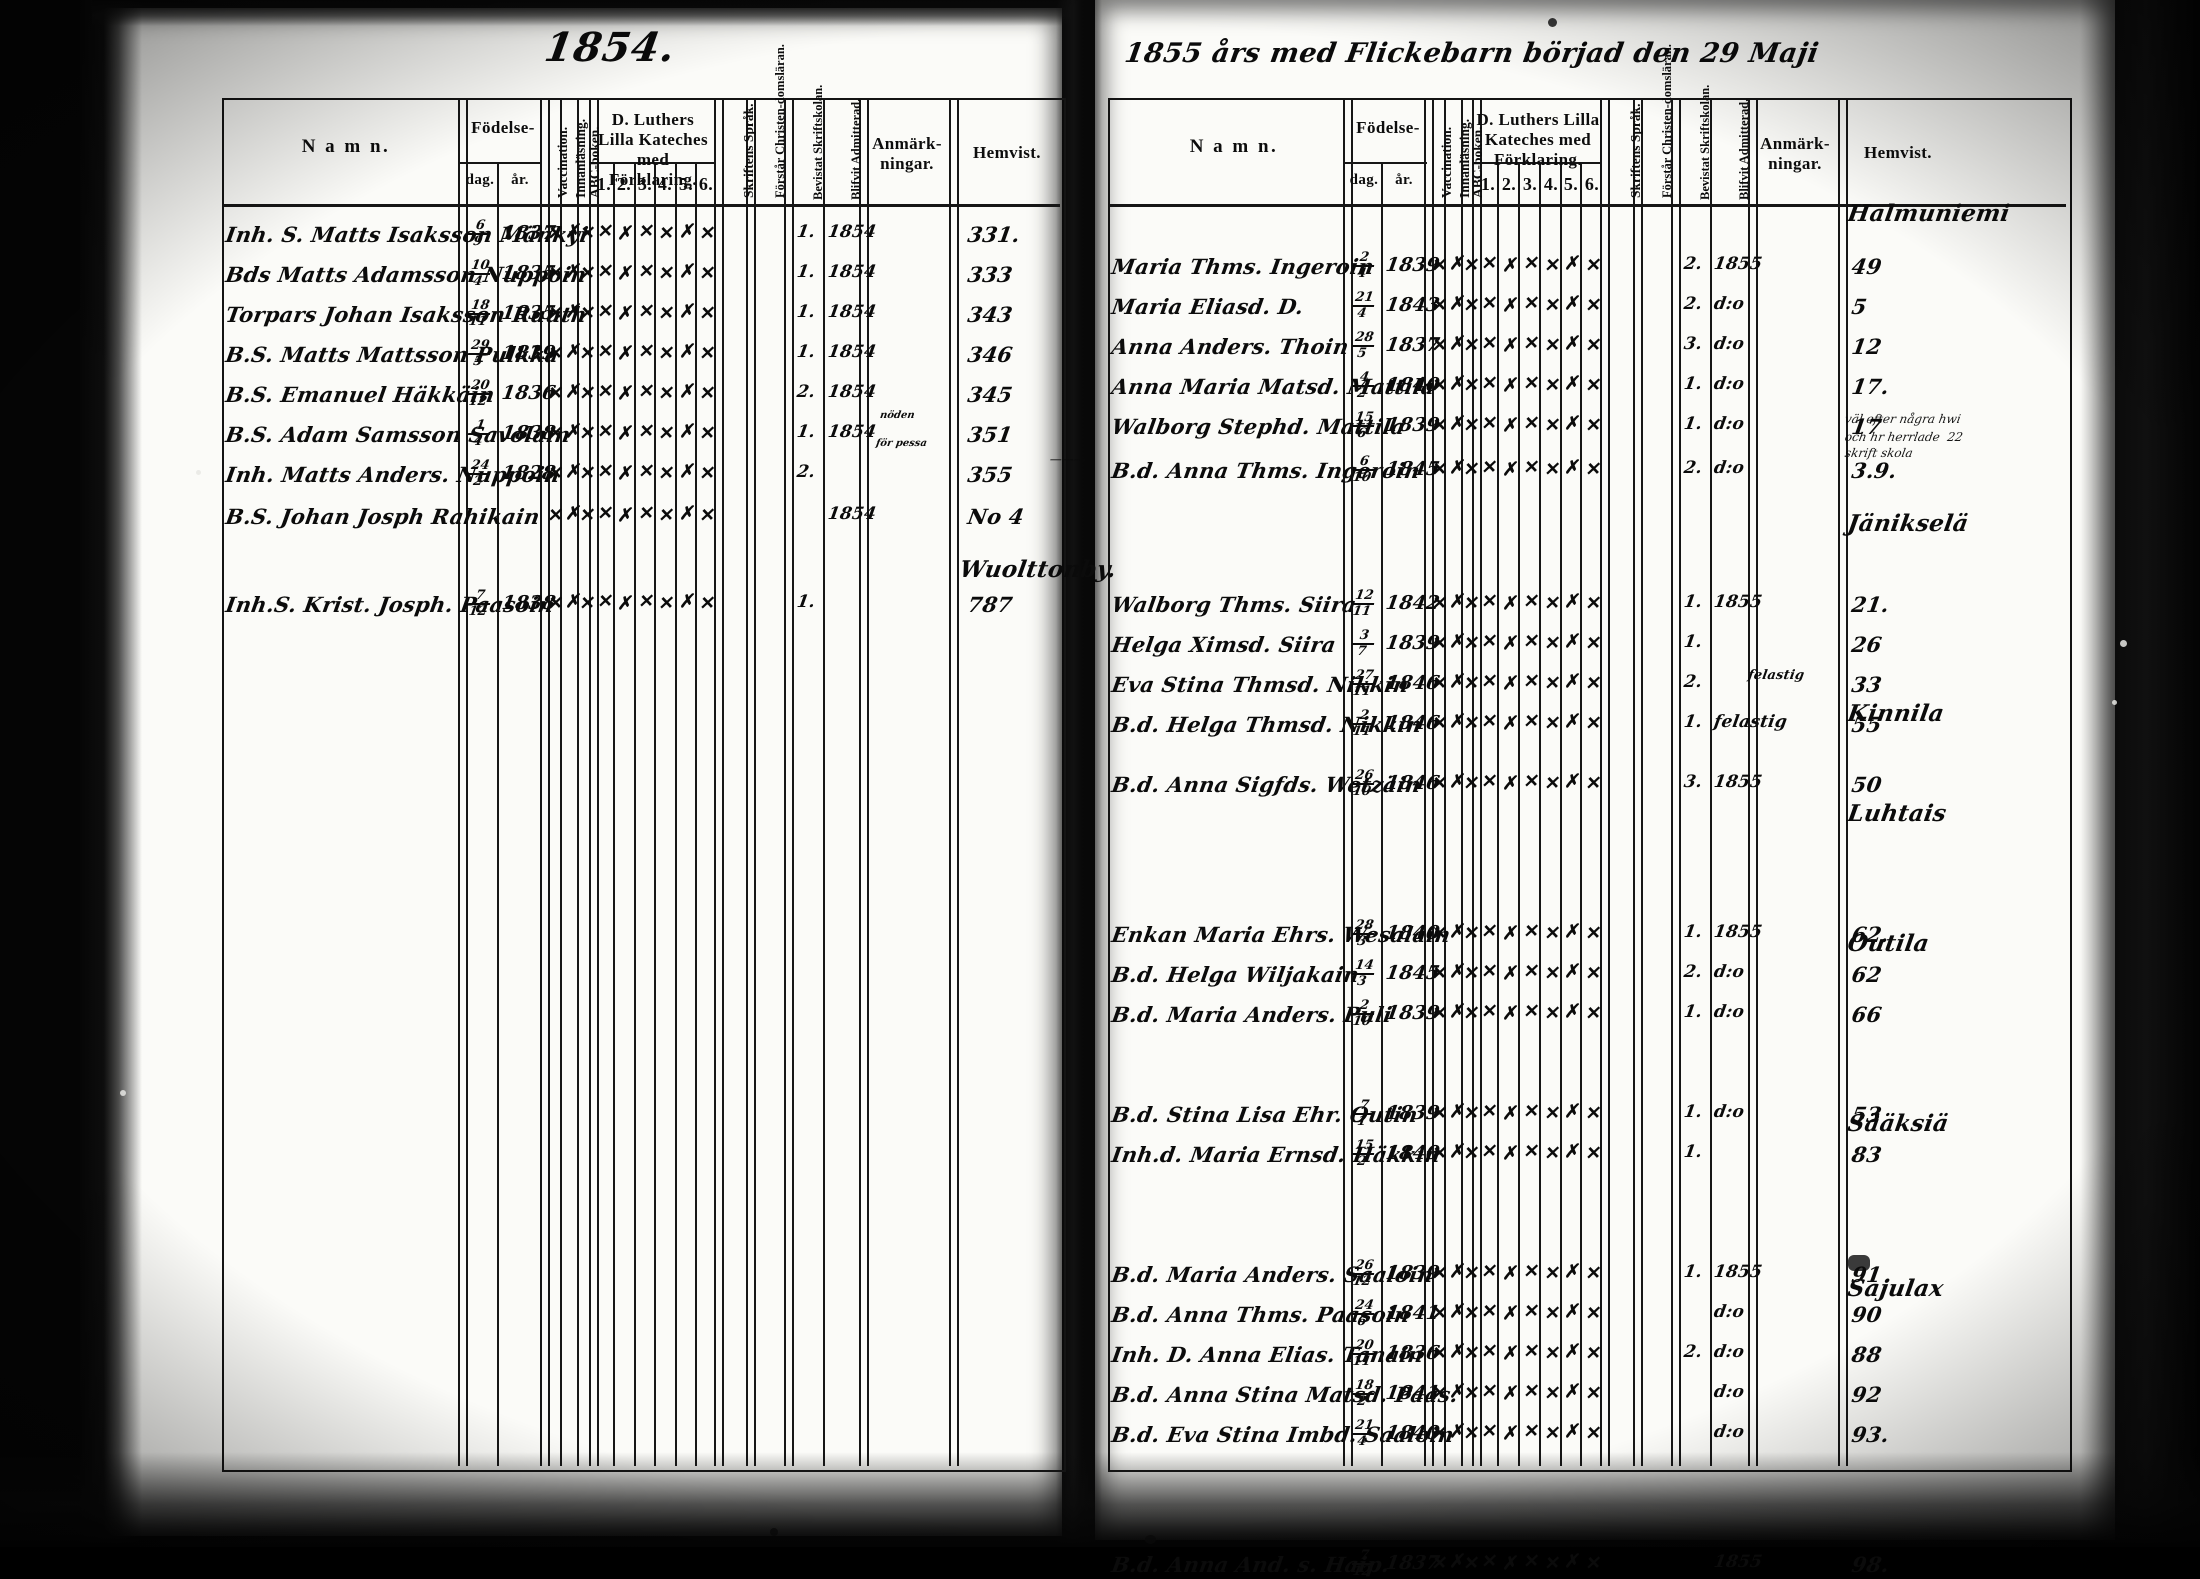  I want to click on entry-birth-day: 18 11, so click(479, 314).